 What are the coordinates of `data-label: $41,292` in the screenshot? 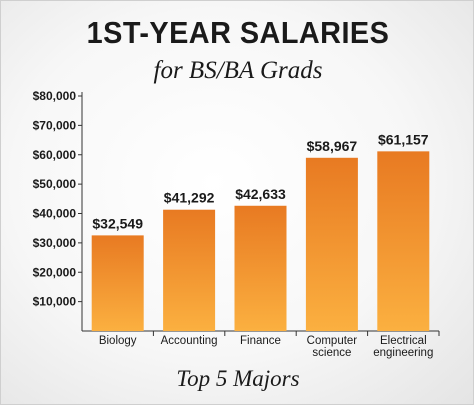 It's located at (189, 198).